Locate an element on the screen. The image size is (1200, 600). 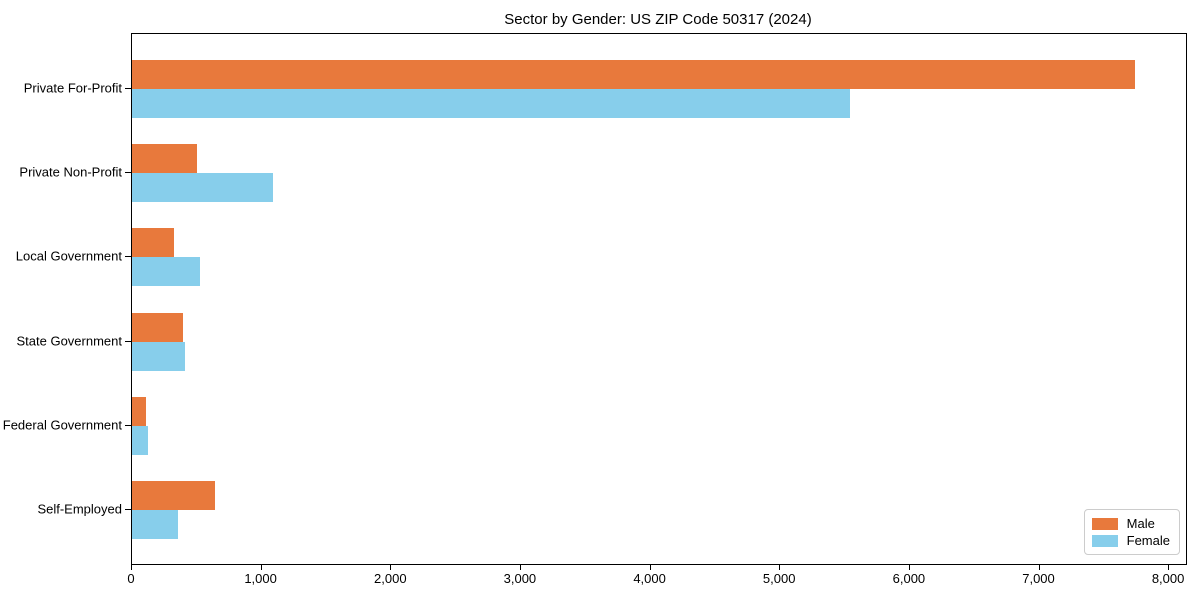
bar-male-private-non-profit is located at coordinates (164, 159).